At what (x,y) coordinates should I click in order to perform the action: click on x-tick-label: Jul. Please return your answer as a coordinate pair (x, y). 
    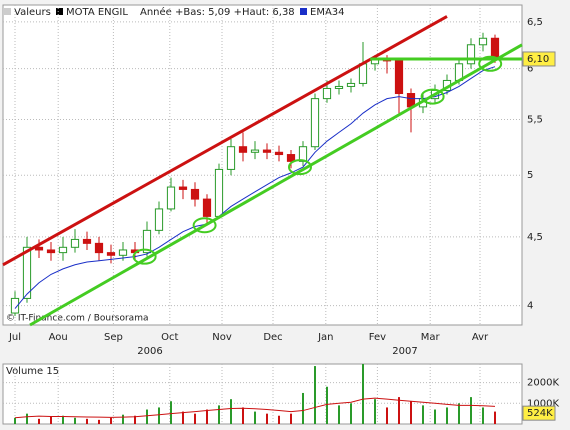
    Looking at the image, I should click on (14, 337).